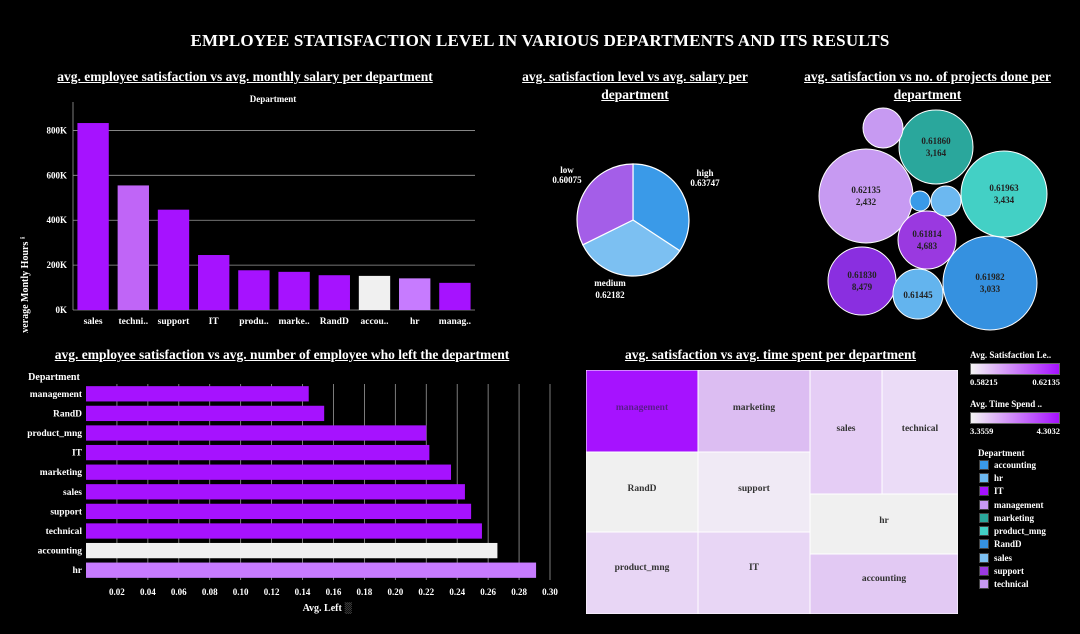 The height and width of the screenshot is (634, 1080). I want to click on bubble-projects-label: 8,479, so click(862, 287).